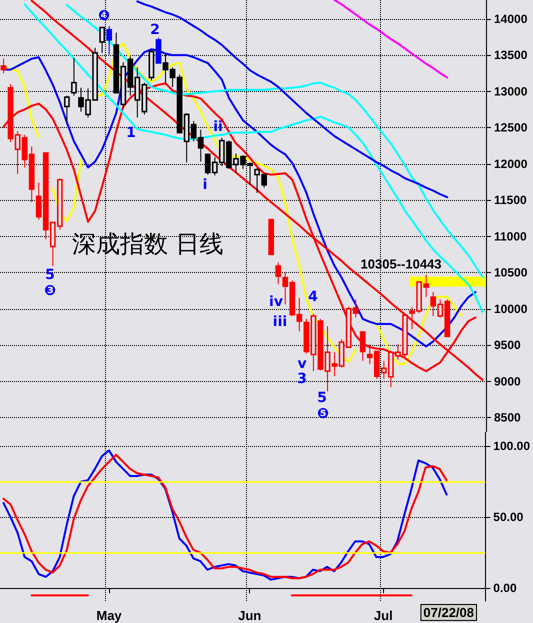 This screenshot has width=533, height=623. What do you see at coordinates (511, 163) in the screenshot?
I see `y-tick-label: 12000` at bounding box center [511, 163].